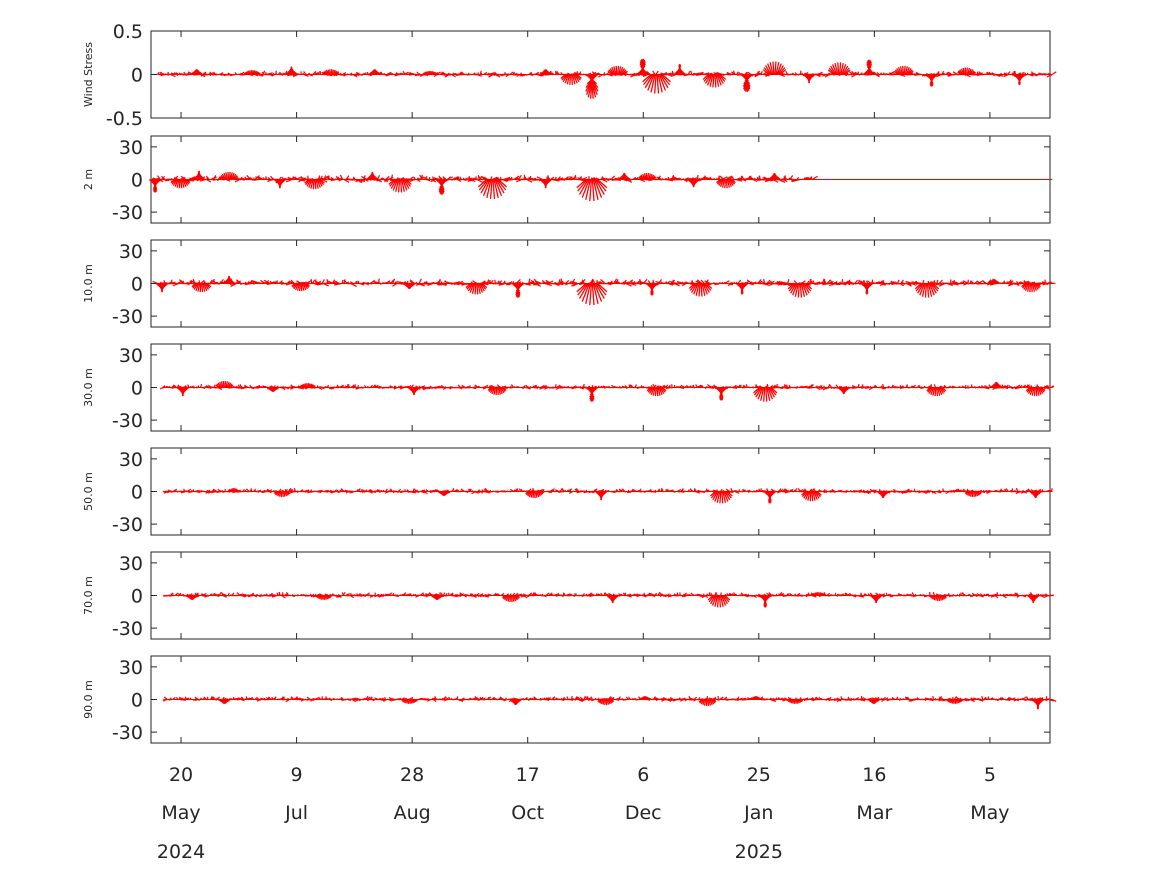  Describe the element at coordinates (569, 283) in the screenshot. I see `panel-3: 30 0 -30 10.0 m` at that location.